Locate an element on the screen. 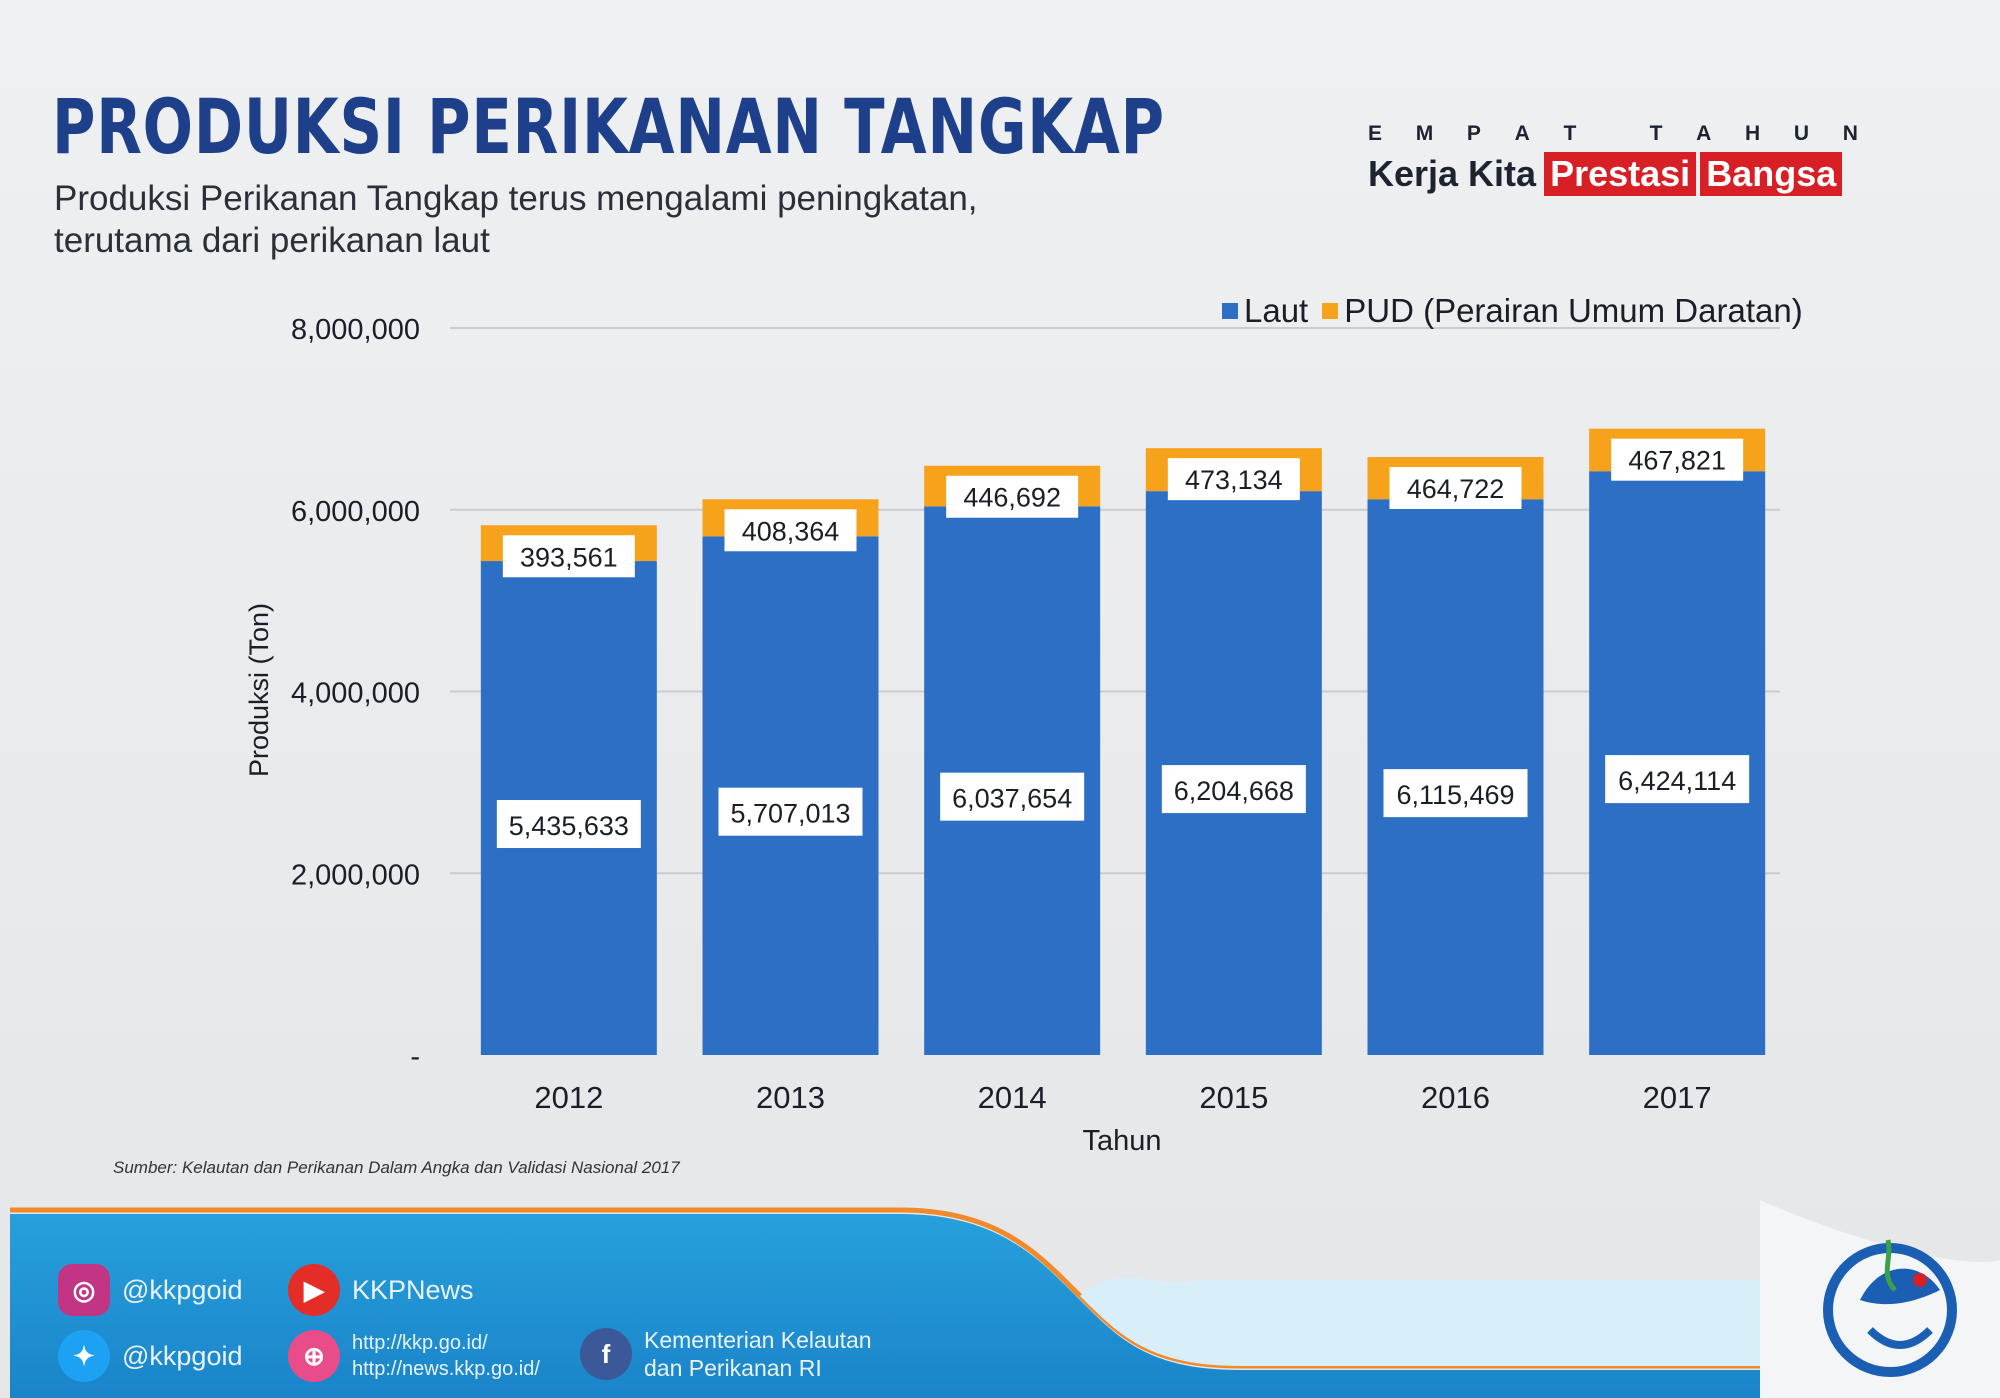 The width and height of the screenshot is (2000, 1398). data-label-pud-2013: 408,364 is located at coordinates (791, 531).